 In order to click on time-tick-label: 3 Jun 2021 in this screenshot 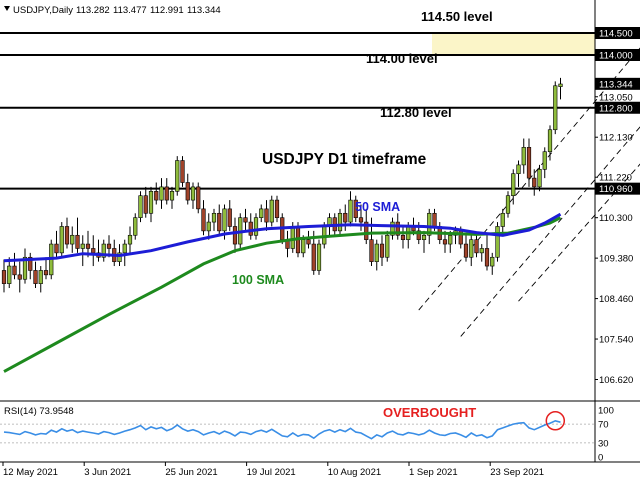, I will do `click(107, 472)`.